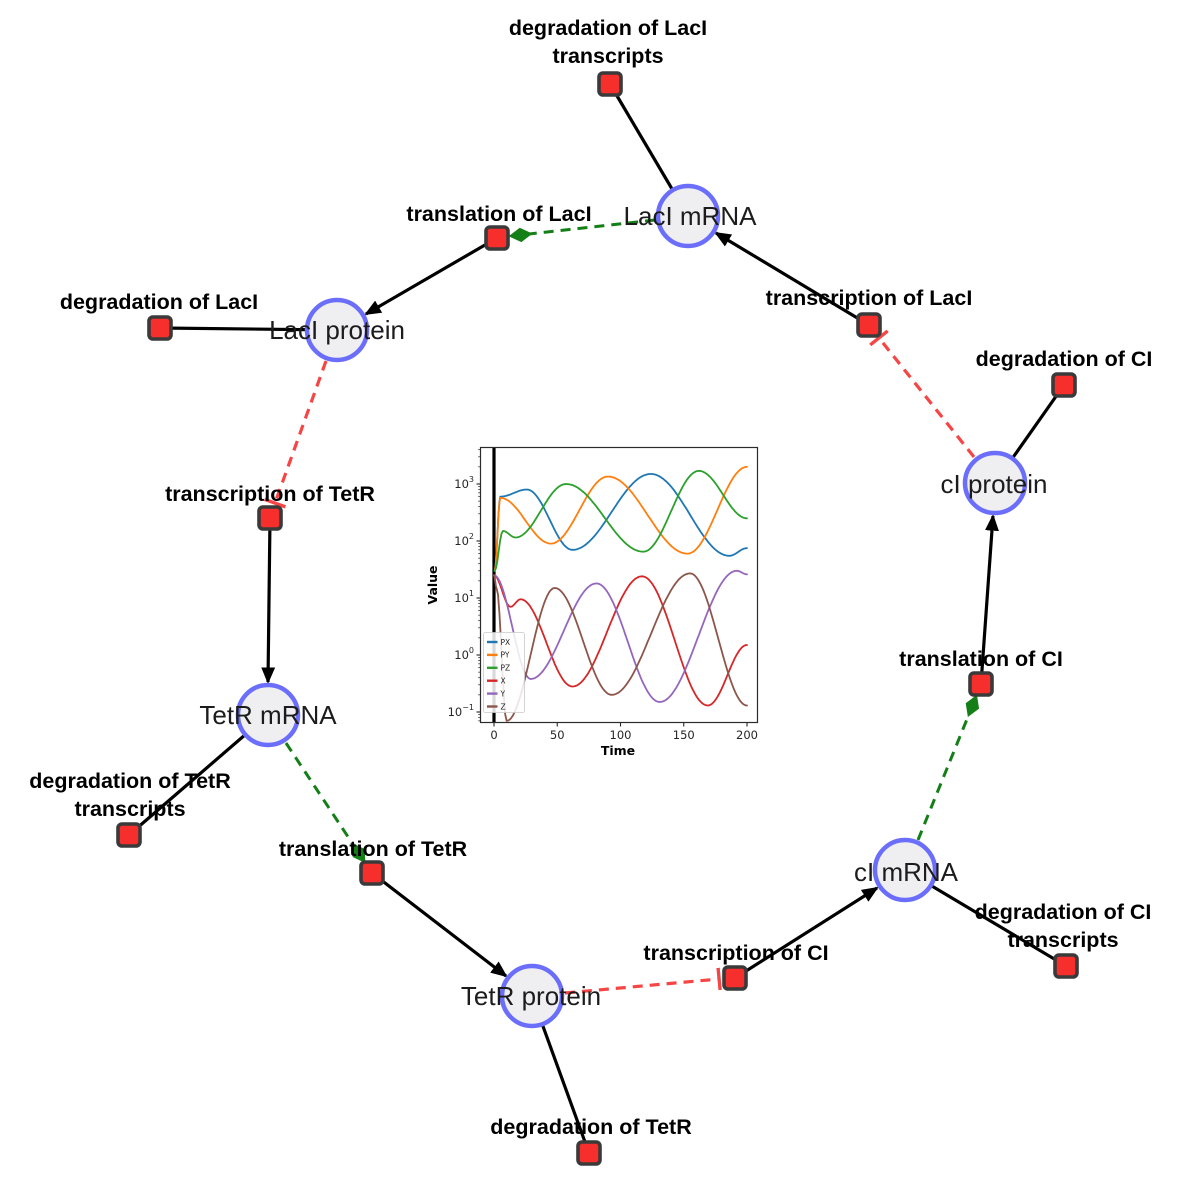  Describe the element at coordinates (948, 767) in the screenshot. I see `edge-ci-mrna-to-translation-ci` at that location.